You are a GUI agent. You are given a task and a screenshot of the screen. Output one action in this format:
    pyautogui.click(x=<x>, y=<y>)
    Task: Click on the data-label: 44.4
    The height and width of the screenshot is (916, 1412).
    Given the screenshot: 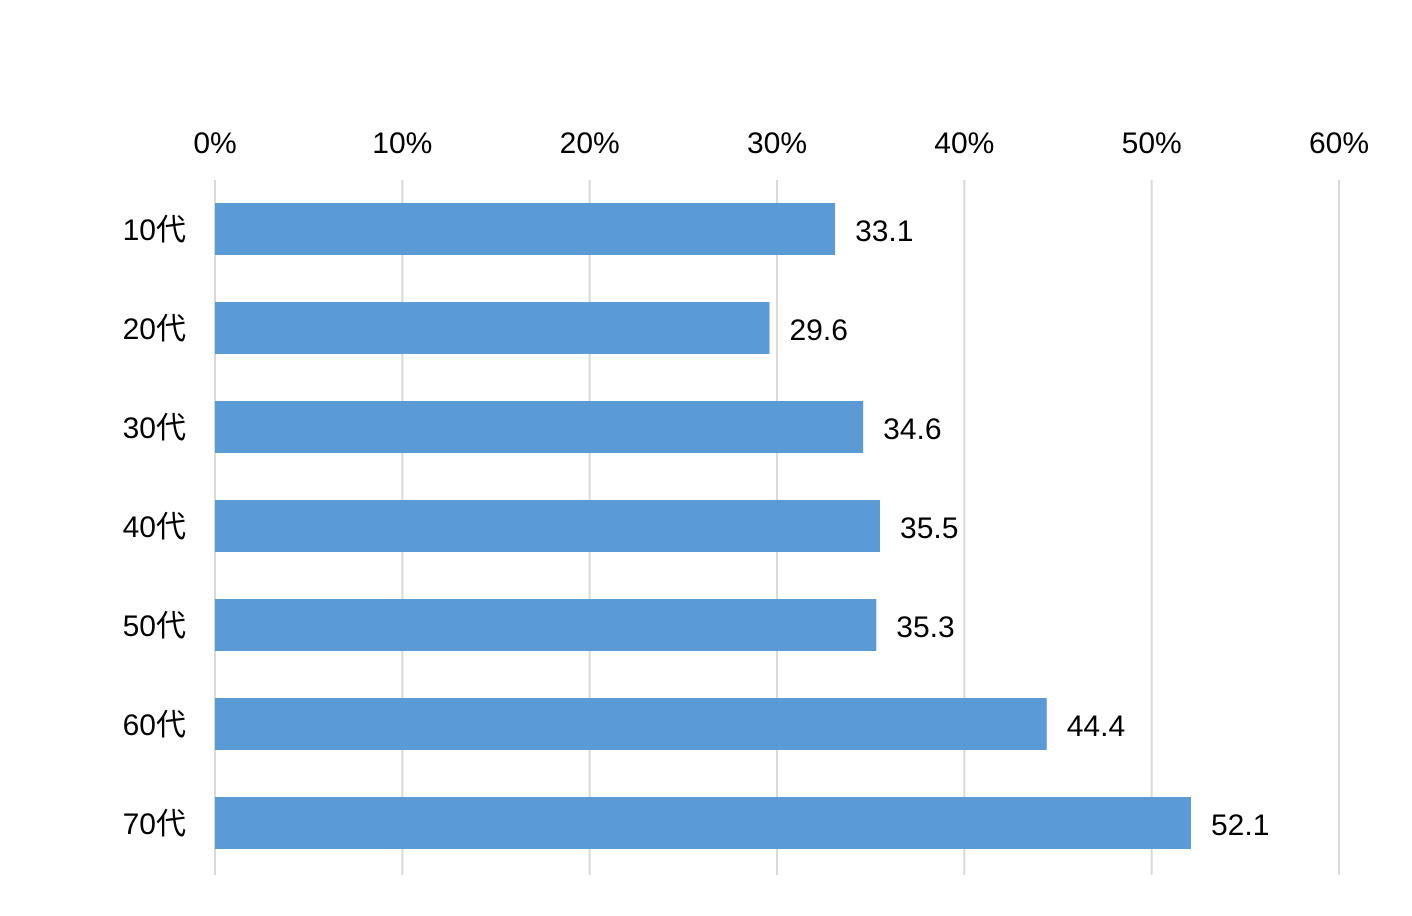 What is the action you would take?
    pyautogui.click(x=1096, y=726)
    